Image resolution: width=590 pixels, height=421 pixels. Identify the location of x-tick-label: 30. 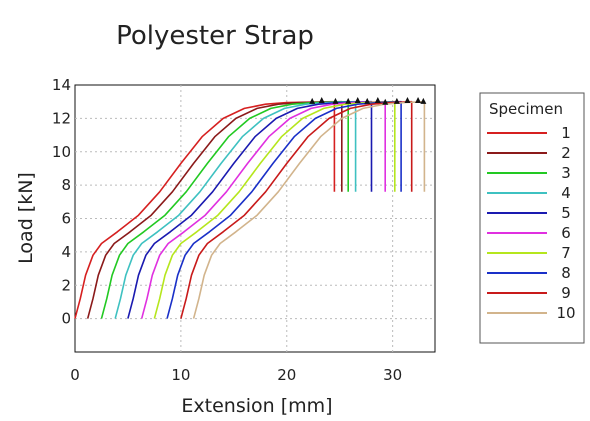
(392, 375).